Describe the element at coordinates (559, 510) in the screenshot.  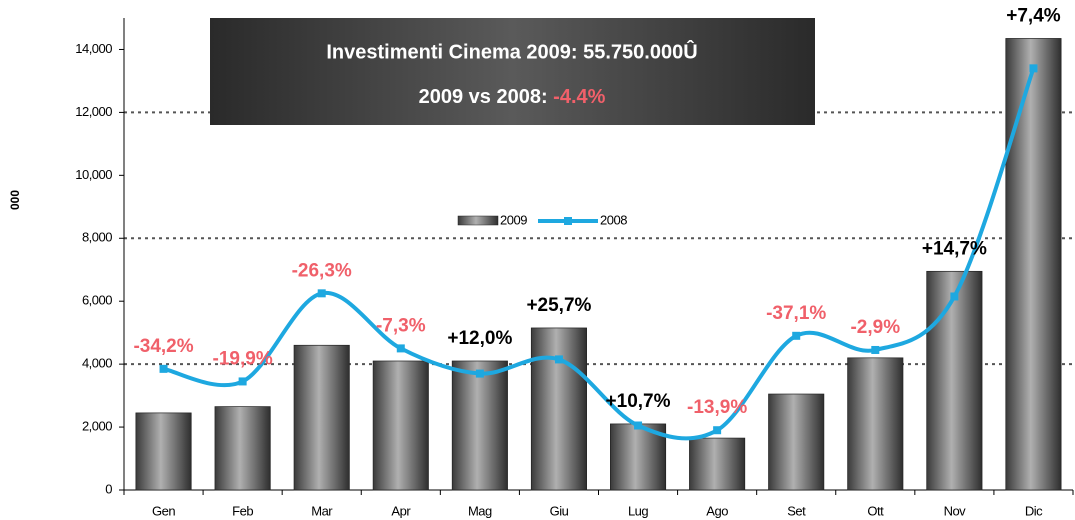
I see `x-tick-label: Giu` at that location.